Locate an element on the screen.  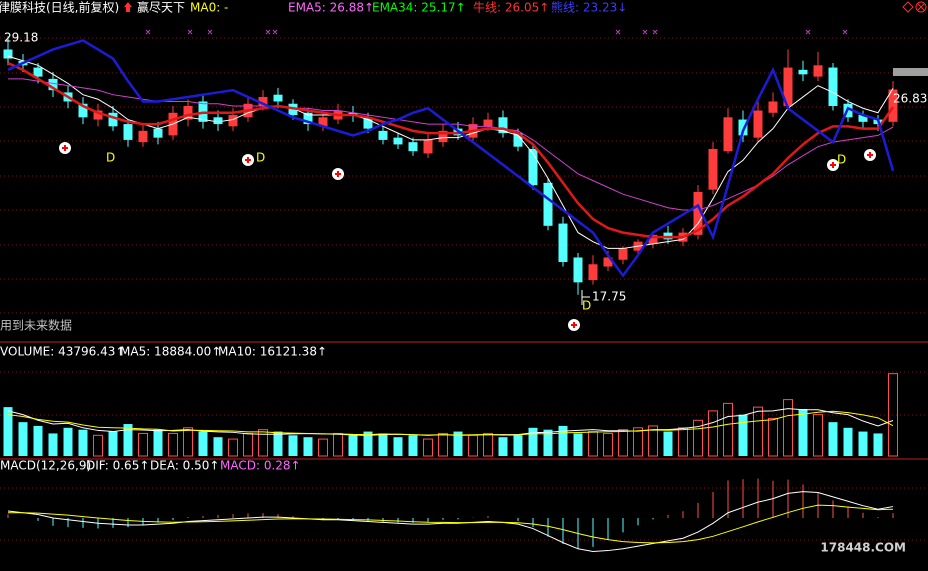
indicator-header: MACD(12,26,9) is located at coordinates (45, 466).